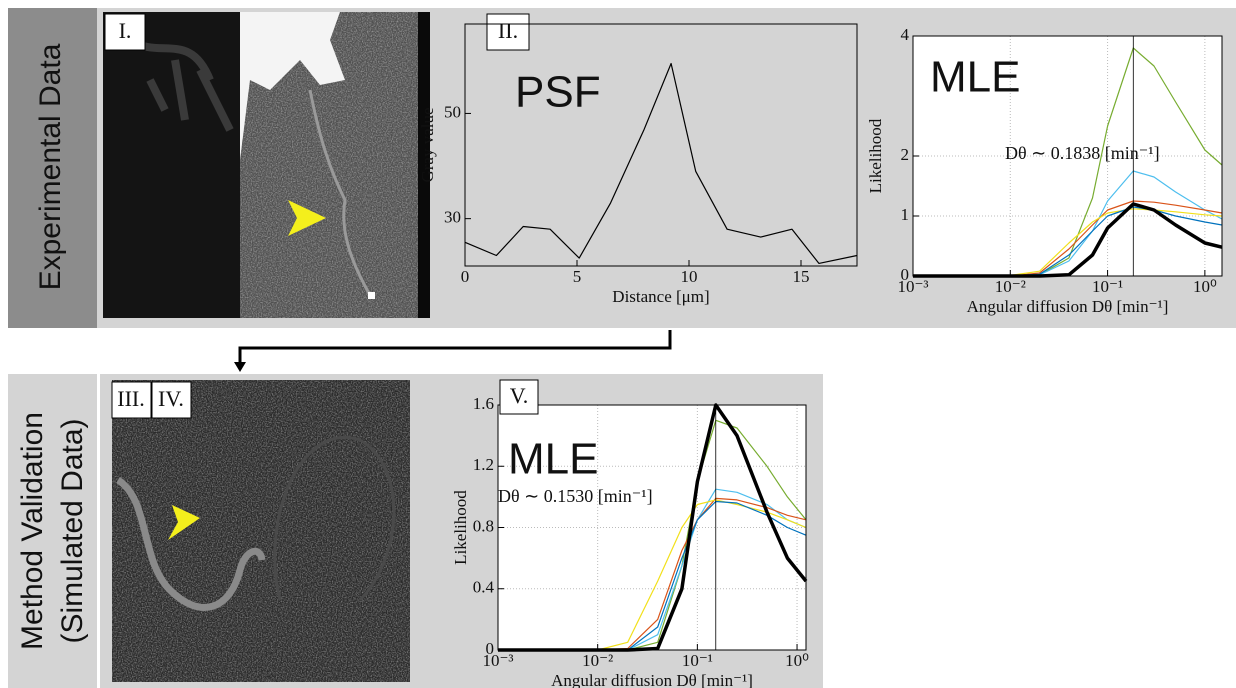  I want to click on strip-label: Experimental Data, so click(50, 166).